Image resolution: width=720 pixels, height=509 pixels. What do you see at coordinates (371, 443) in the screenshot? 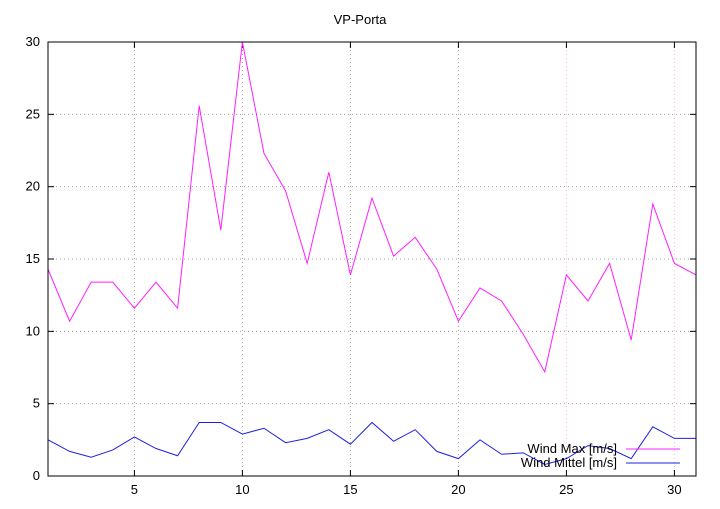
I see `series-line-wind-mittel` at bounding box center [371, 443].